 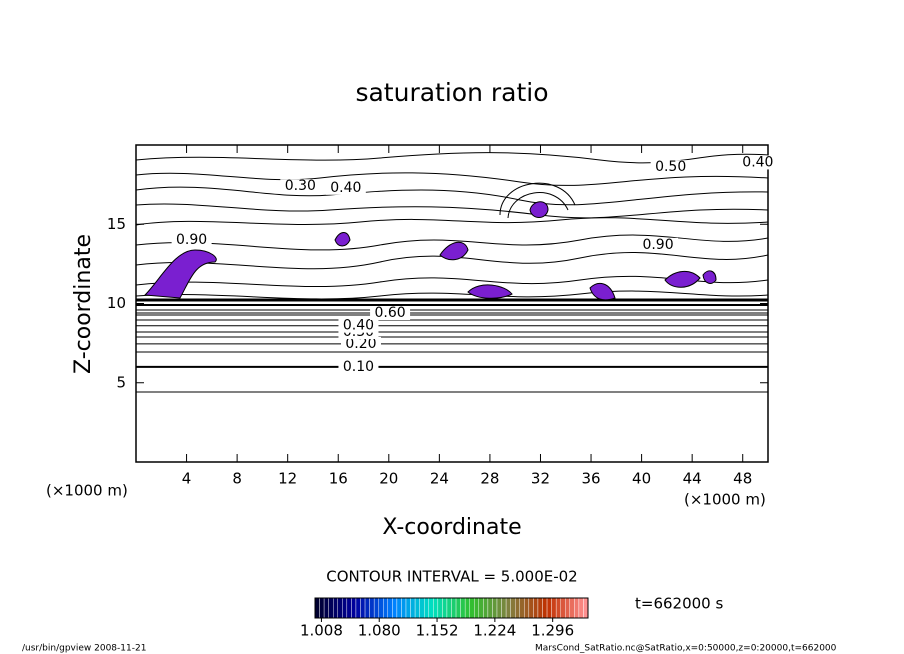 I want to click on contour-label: 0.20, so click(x=360, y=344).